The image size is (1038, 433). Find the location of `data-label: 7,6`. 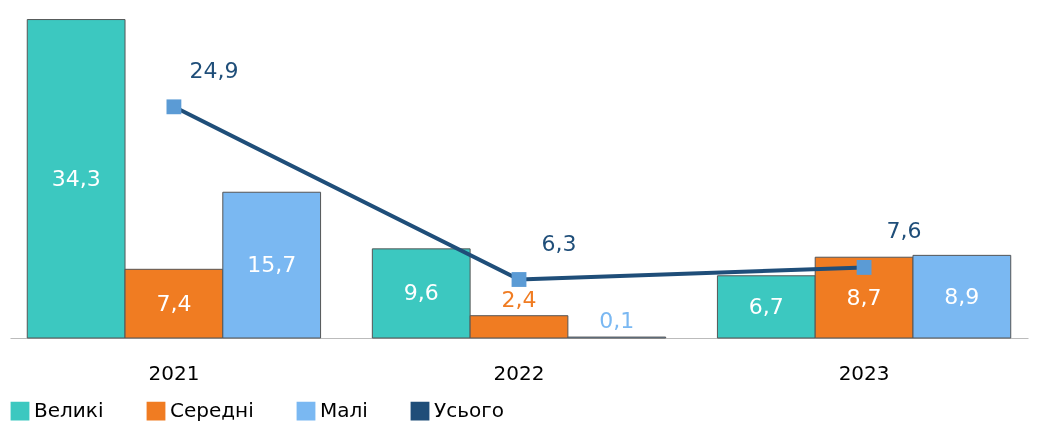

data-label: 7,6 is located at coordinates (904, 231).